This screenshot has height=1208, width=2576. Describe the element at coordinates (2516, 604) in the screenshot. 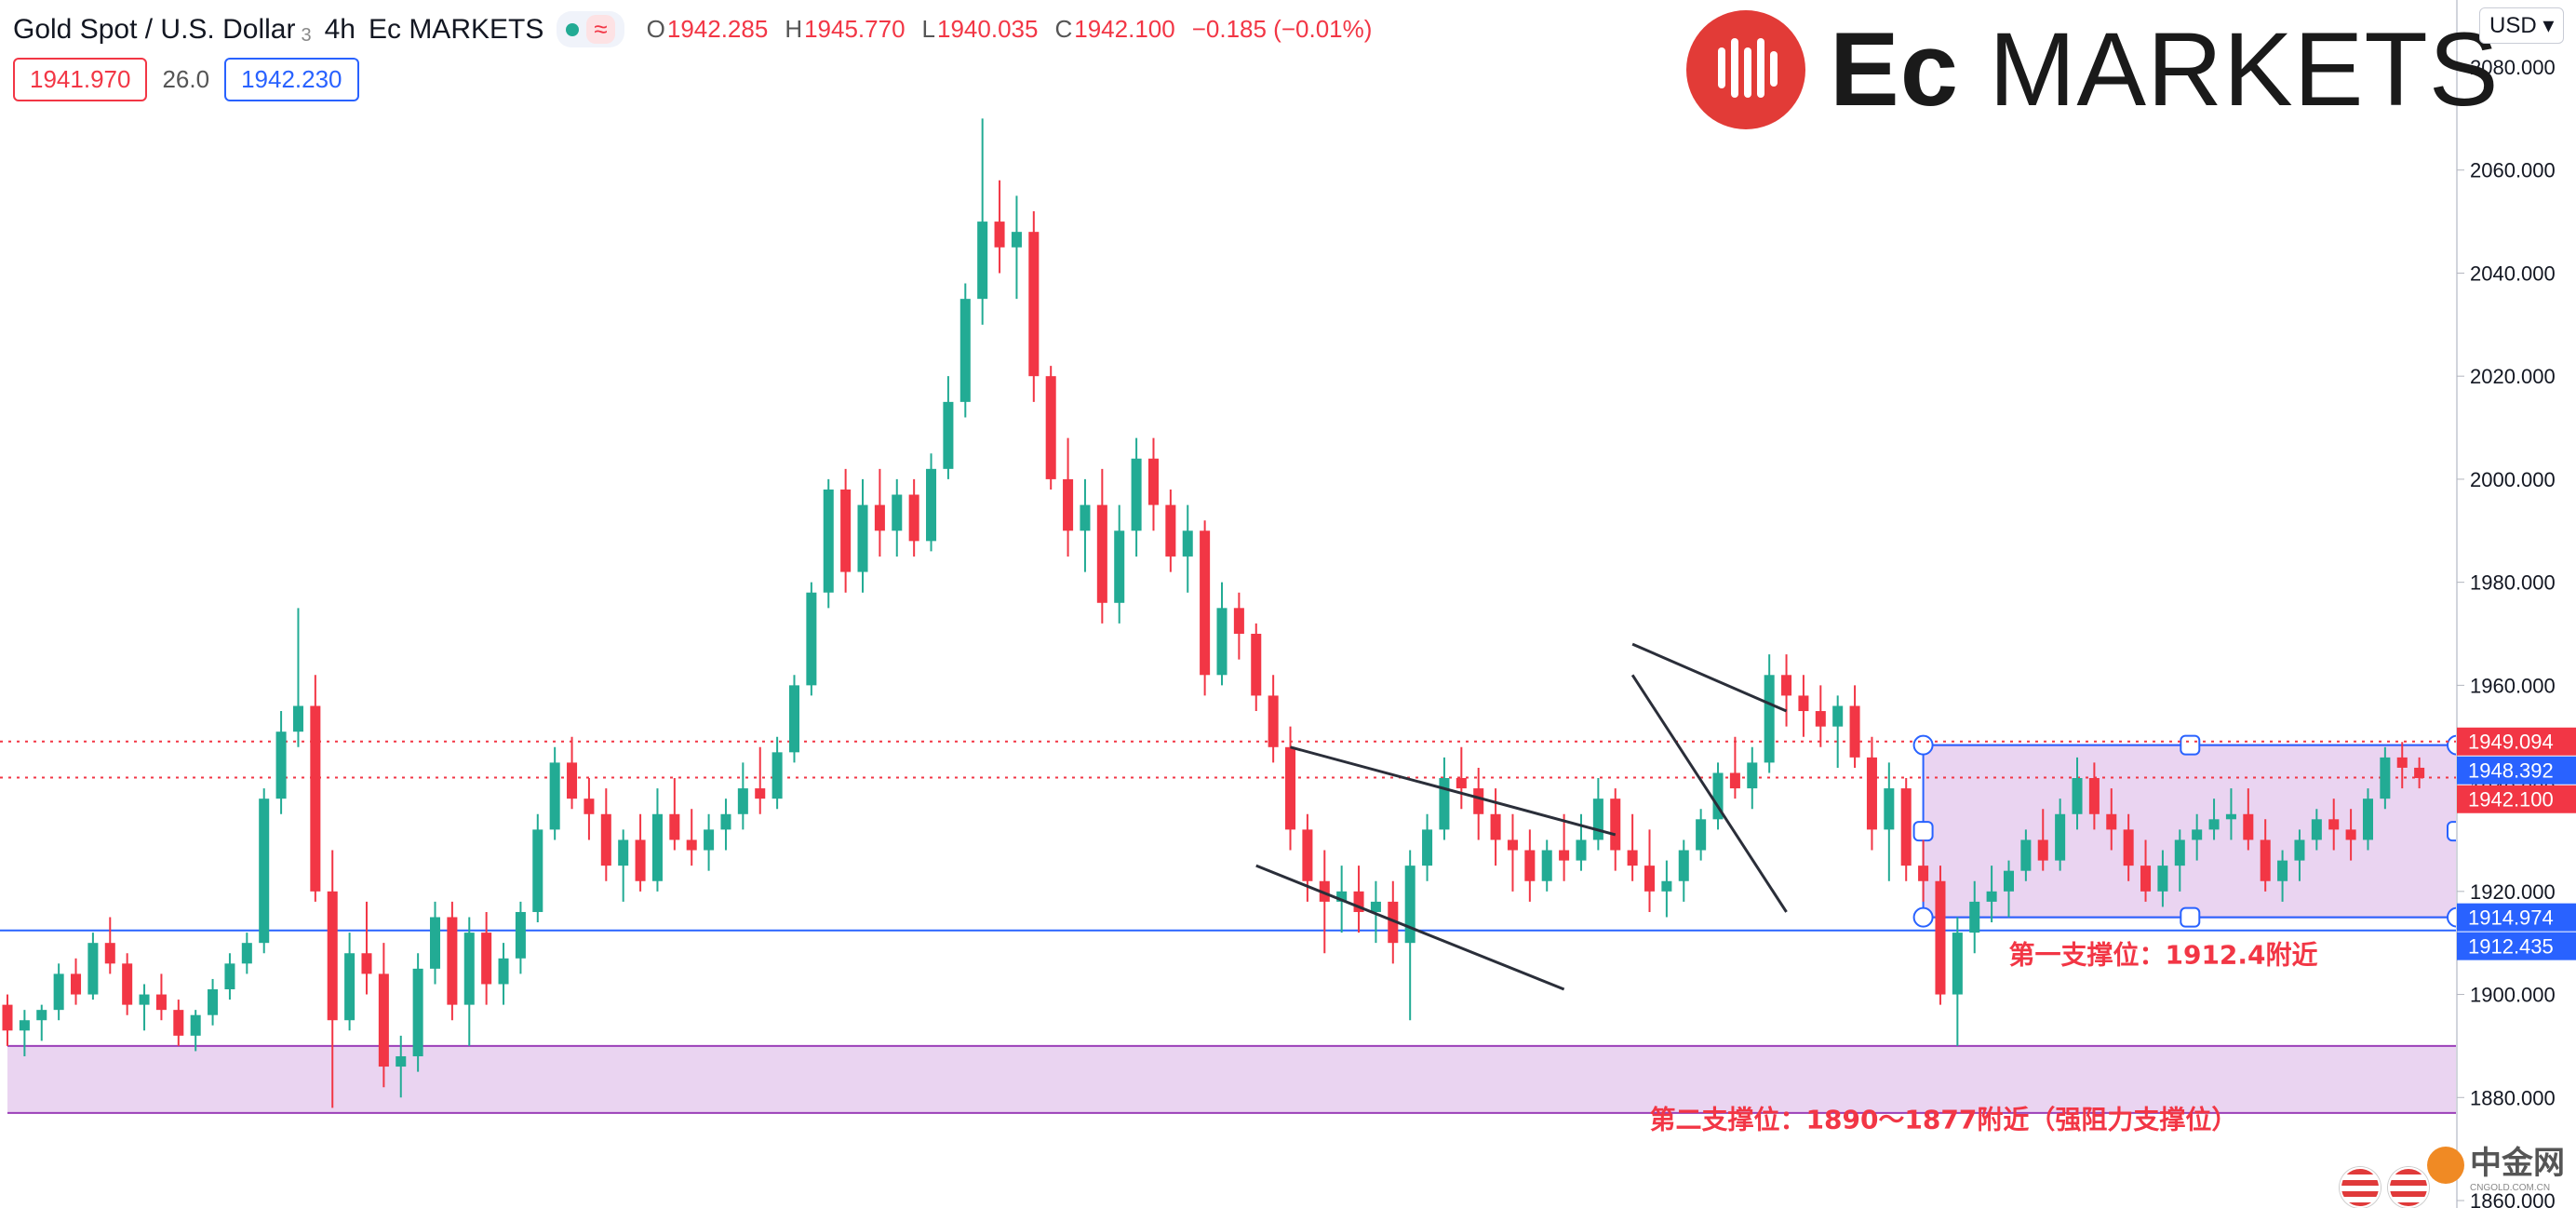

I see `price-axis` at that location.